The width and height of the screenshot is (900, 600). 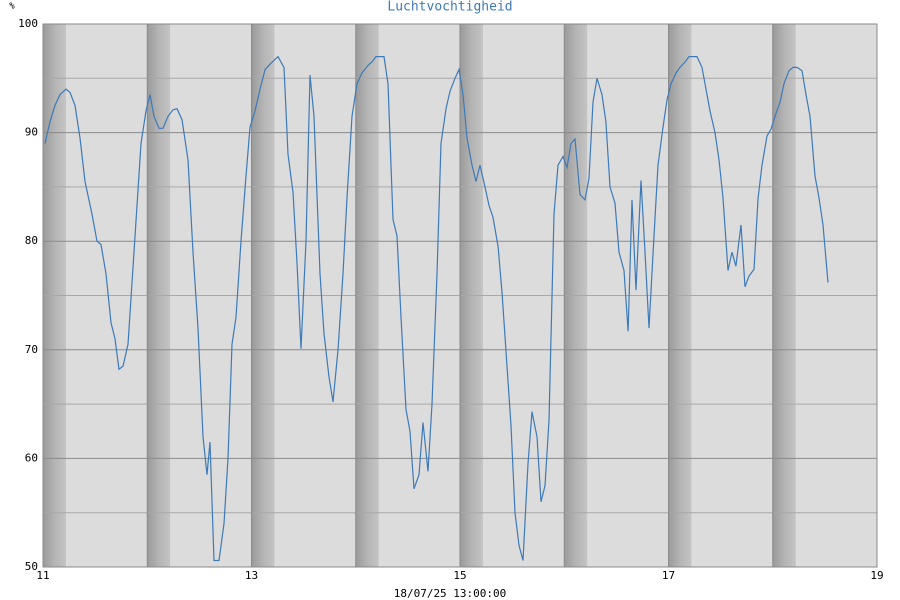 What do you see at coordinates (459, 575) in the screenshot?
I see `x-tick-label: 15` at bounding box center [459, 575].